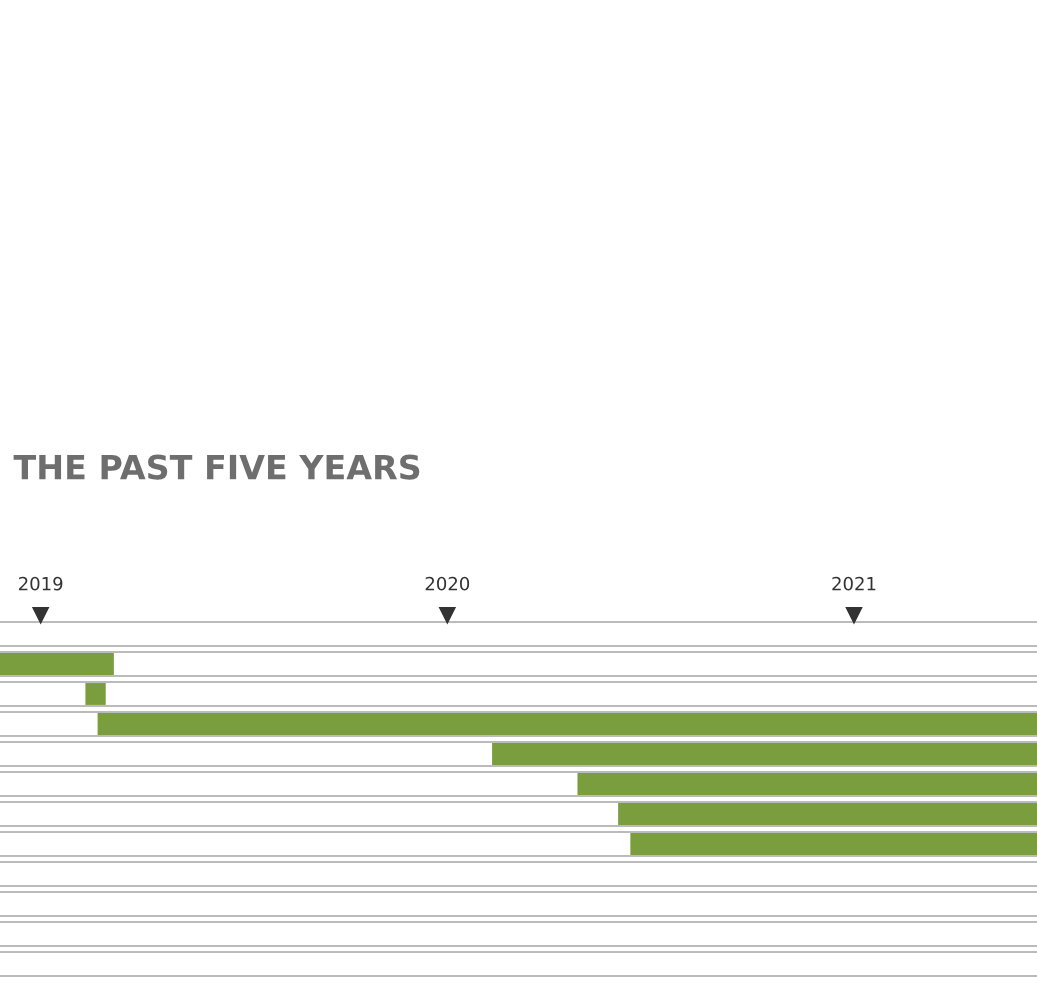 The height and width of the screenshot is (995, 1037). I want to click on x-tick-label: 2021, so click(854, 583).